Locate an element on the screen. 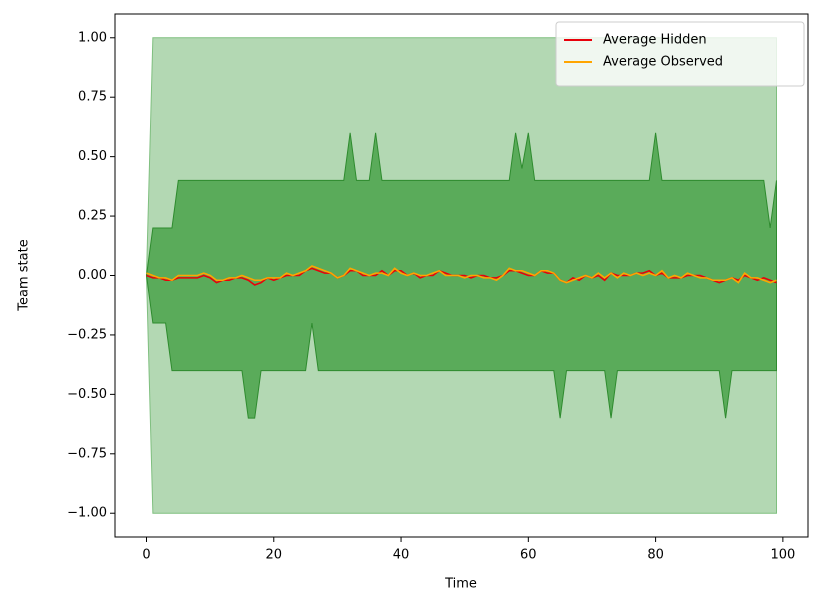 This screenshot has width=830, height=610. y-tick-label: 0.50 is located at coordinates (92, 156).